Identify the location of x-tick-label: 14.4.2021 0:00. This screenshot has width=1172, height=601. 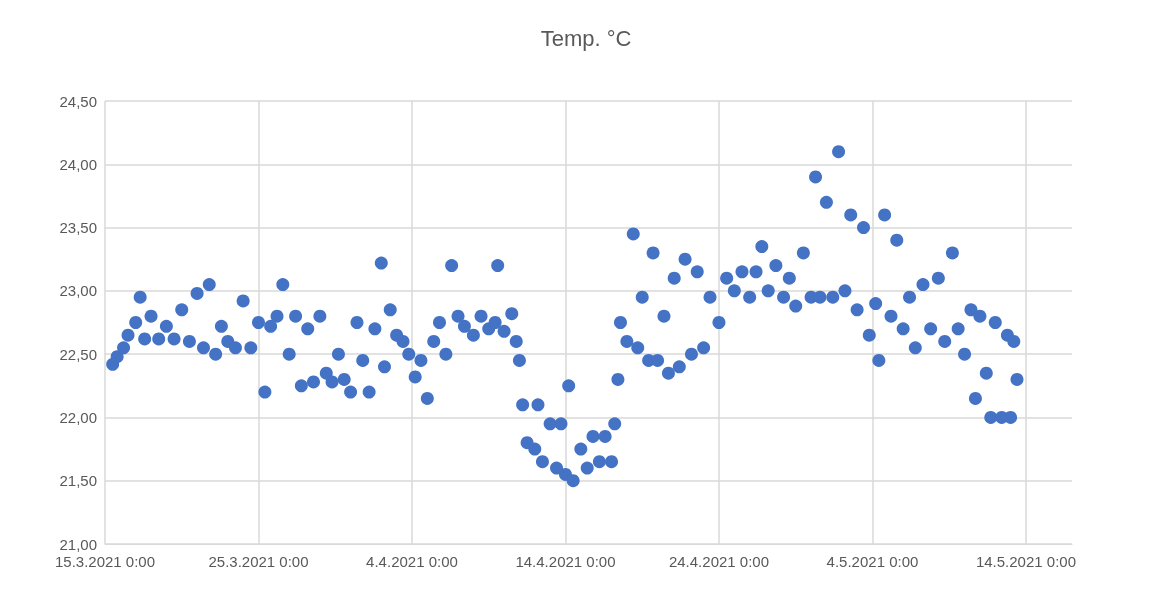
(565, 561).